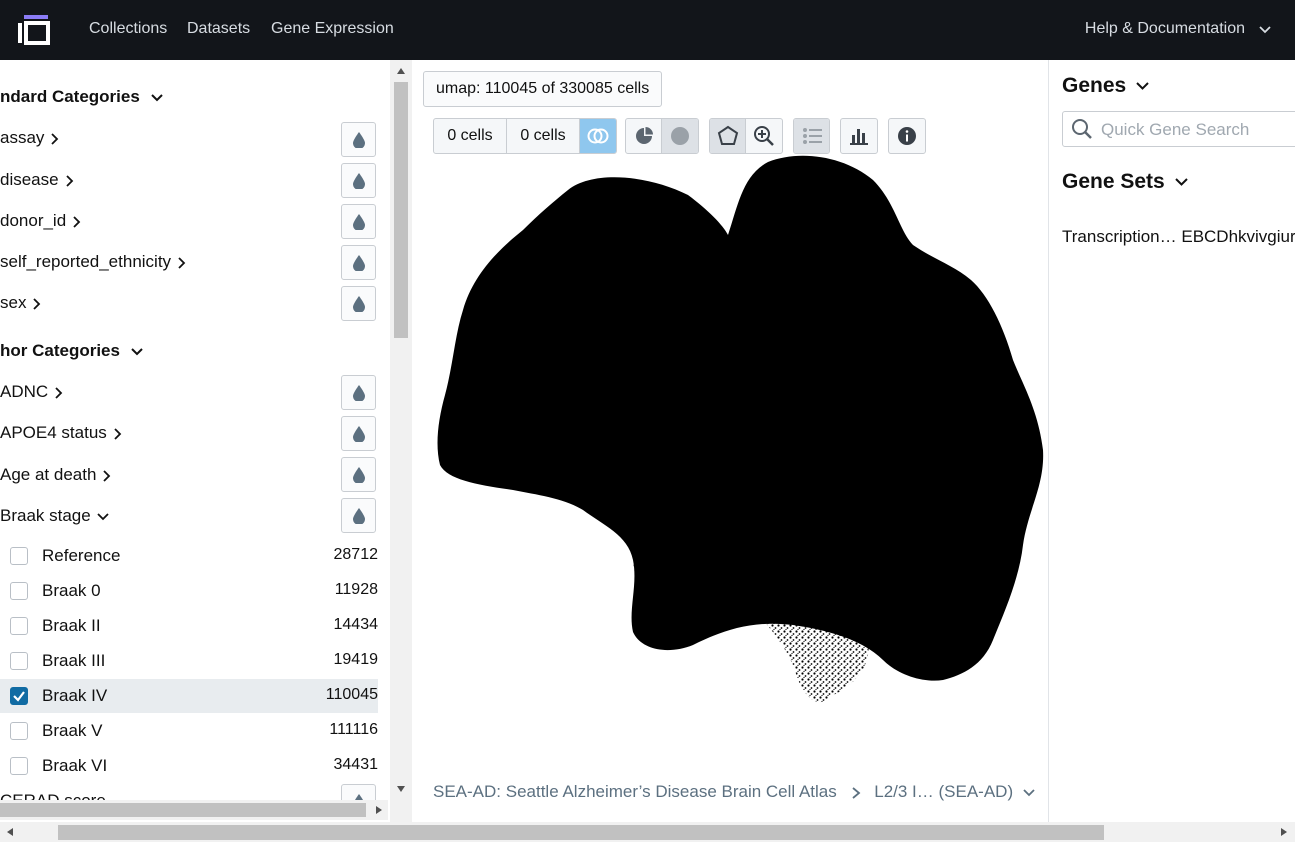 The width and height of the screenshot is (1295, 842). What do you see at coordinates (32, 392) in the screenshot?
I see `category-adnc: ADNC` at bounding box center [32, 392].